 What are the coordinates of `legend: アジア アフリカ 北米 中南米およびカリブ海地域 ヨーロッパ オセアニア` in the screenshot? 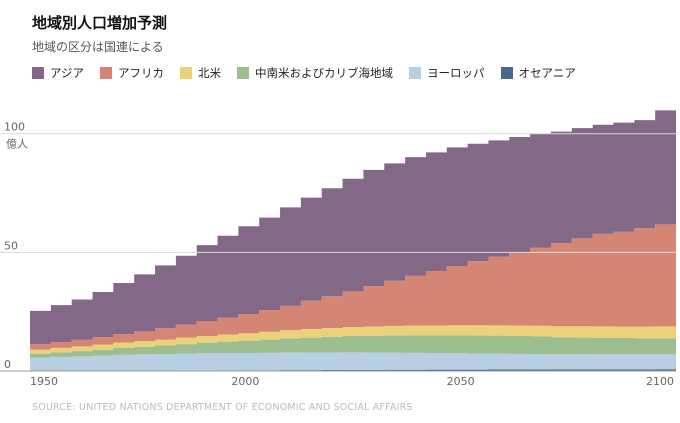 It's located at (312, 73).